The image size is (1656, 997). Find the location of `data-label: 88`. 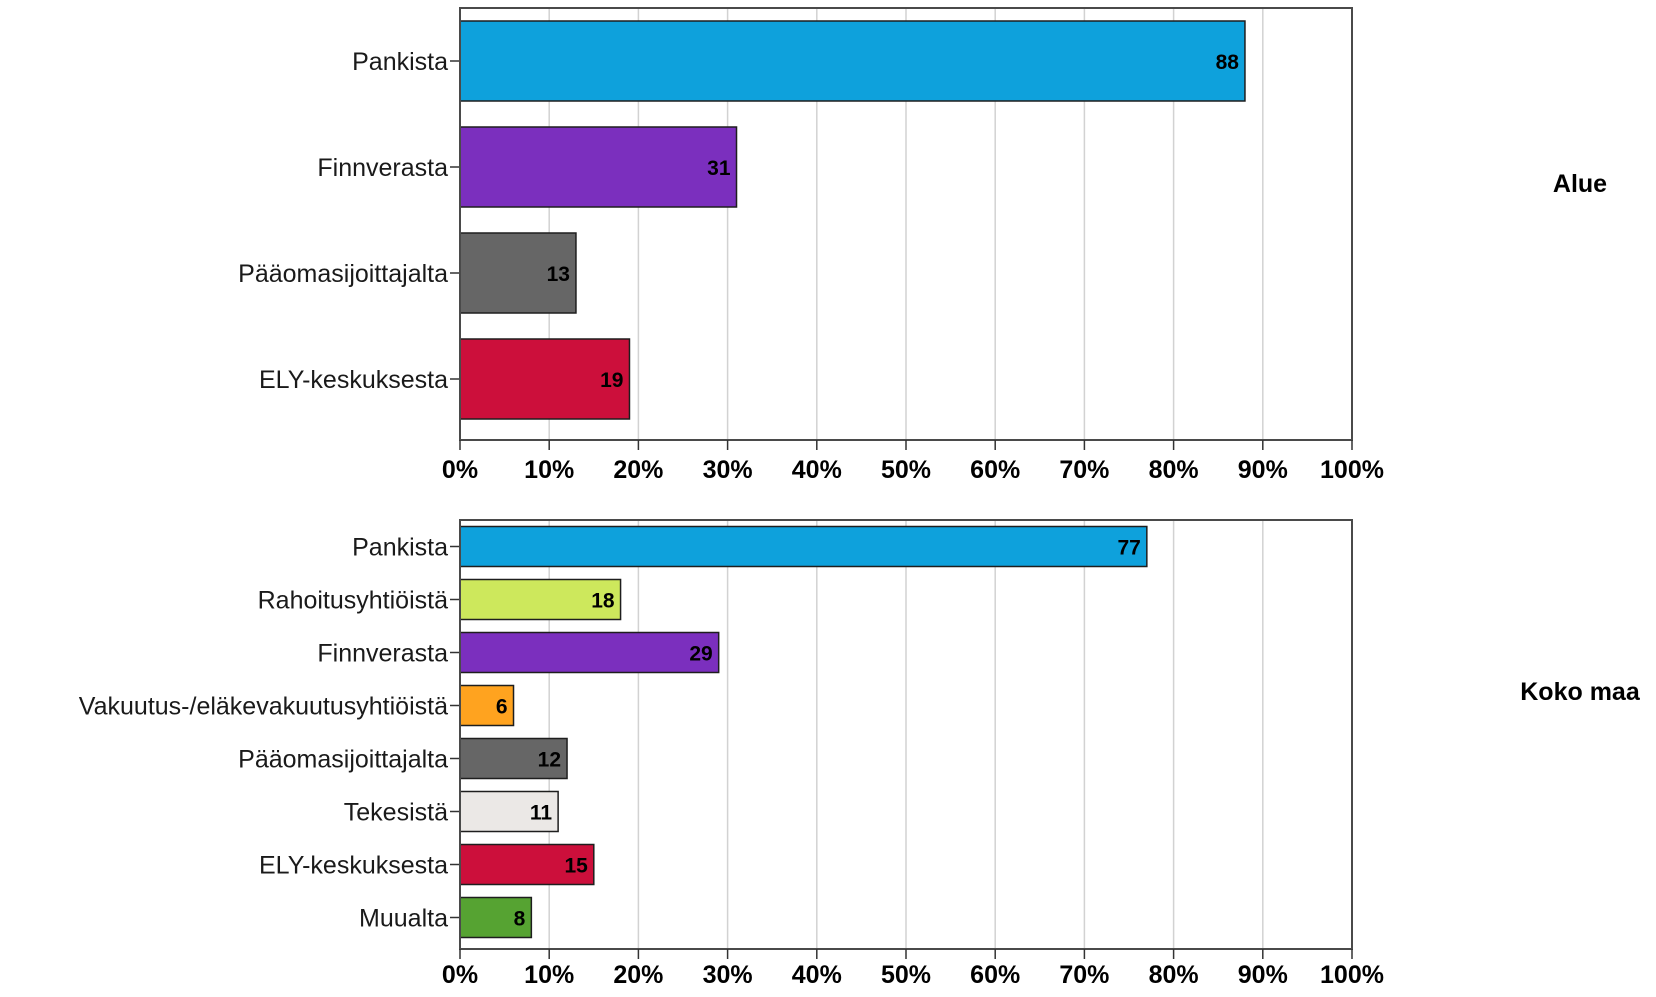

data-label: 88 is located at coordinates (1228, 62).